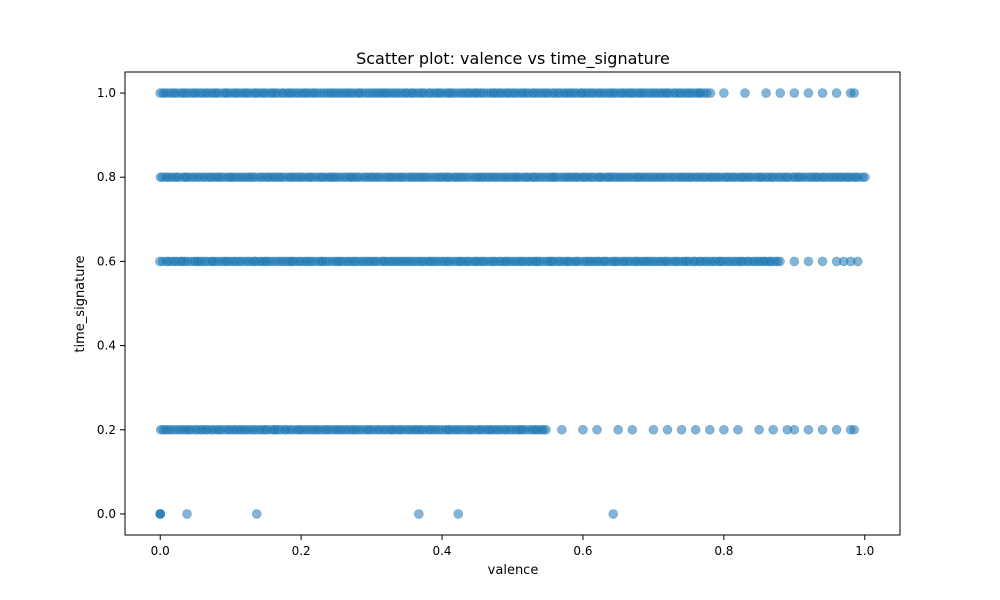  What do you see at coordinates (513, 570) in the screenshot?
I see `x-axis-label: valence` at bounding box center [513, 570].